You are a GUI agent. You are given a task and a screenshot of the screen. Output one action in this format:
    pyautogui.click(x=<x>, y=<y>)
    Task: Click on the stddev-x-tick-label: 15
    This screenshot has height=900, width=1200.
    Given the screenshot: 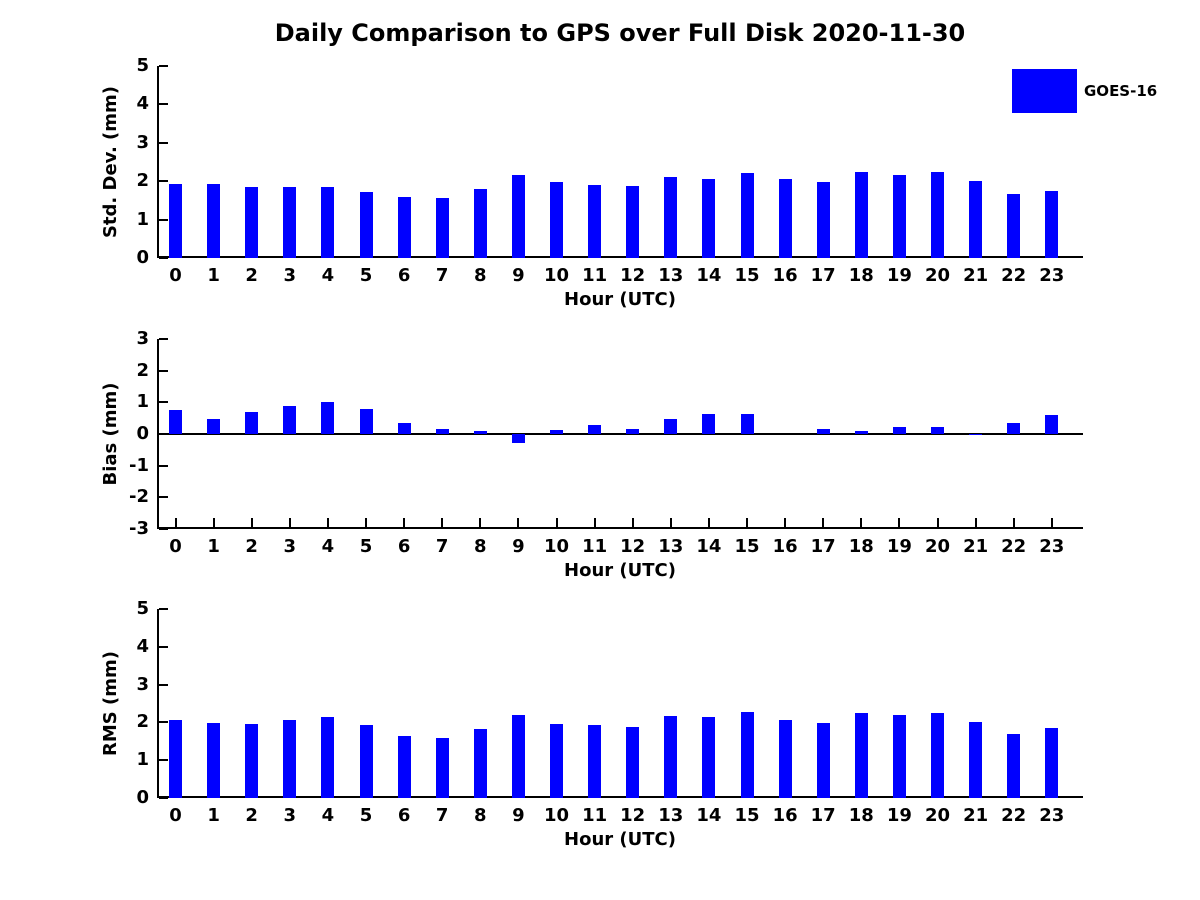 What is the action you would take?
    pyautogui.click(x=747, y=275)
    